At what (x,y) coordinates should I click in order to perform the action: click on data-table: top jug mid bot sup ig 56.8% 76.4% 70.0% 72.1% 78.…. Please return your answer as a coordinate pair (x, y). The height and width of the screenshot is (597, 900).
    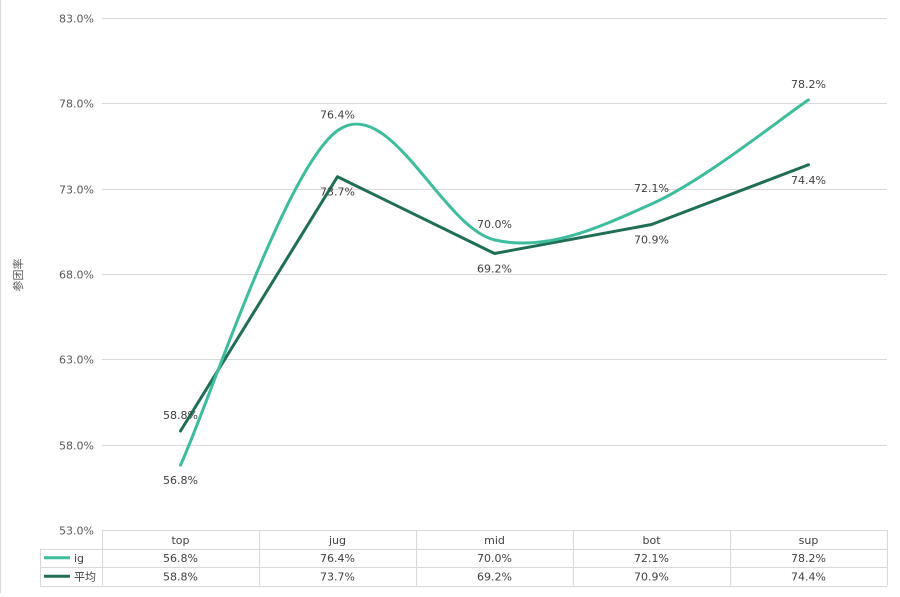
    Looking at the image, I should click on (464, 558).